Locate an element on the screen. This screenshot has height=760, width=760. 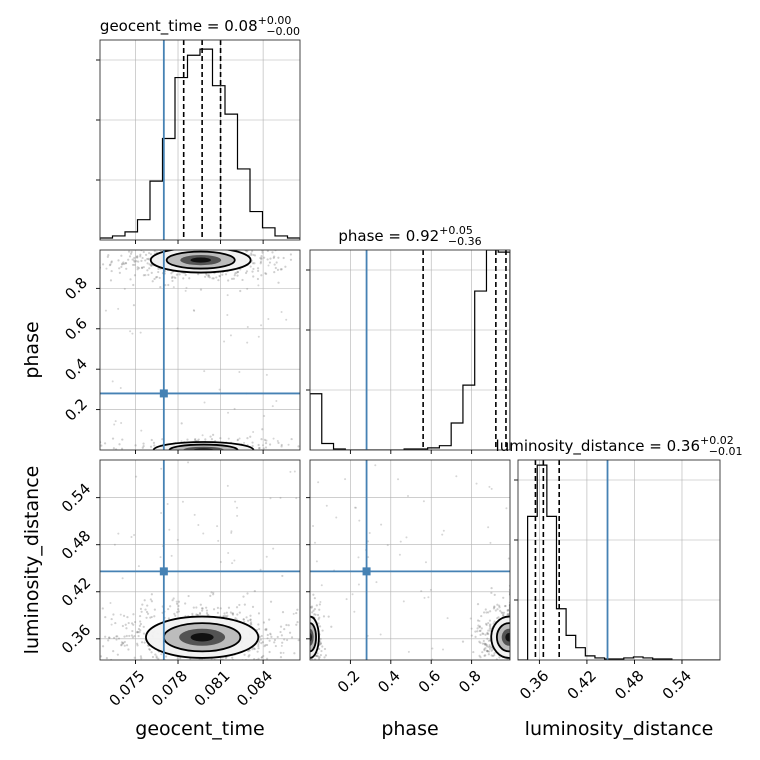
title-minus: −0.01 is located at coordinates (726, 451).